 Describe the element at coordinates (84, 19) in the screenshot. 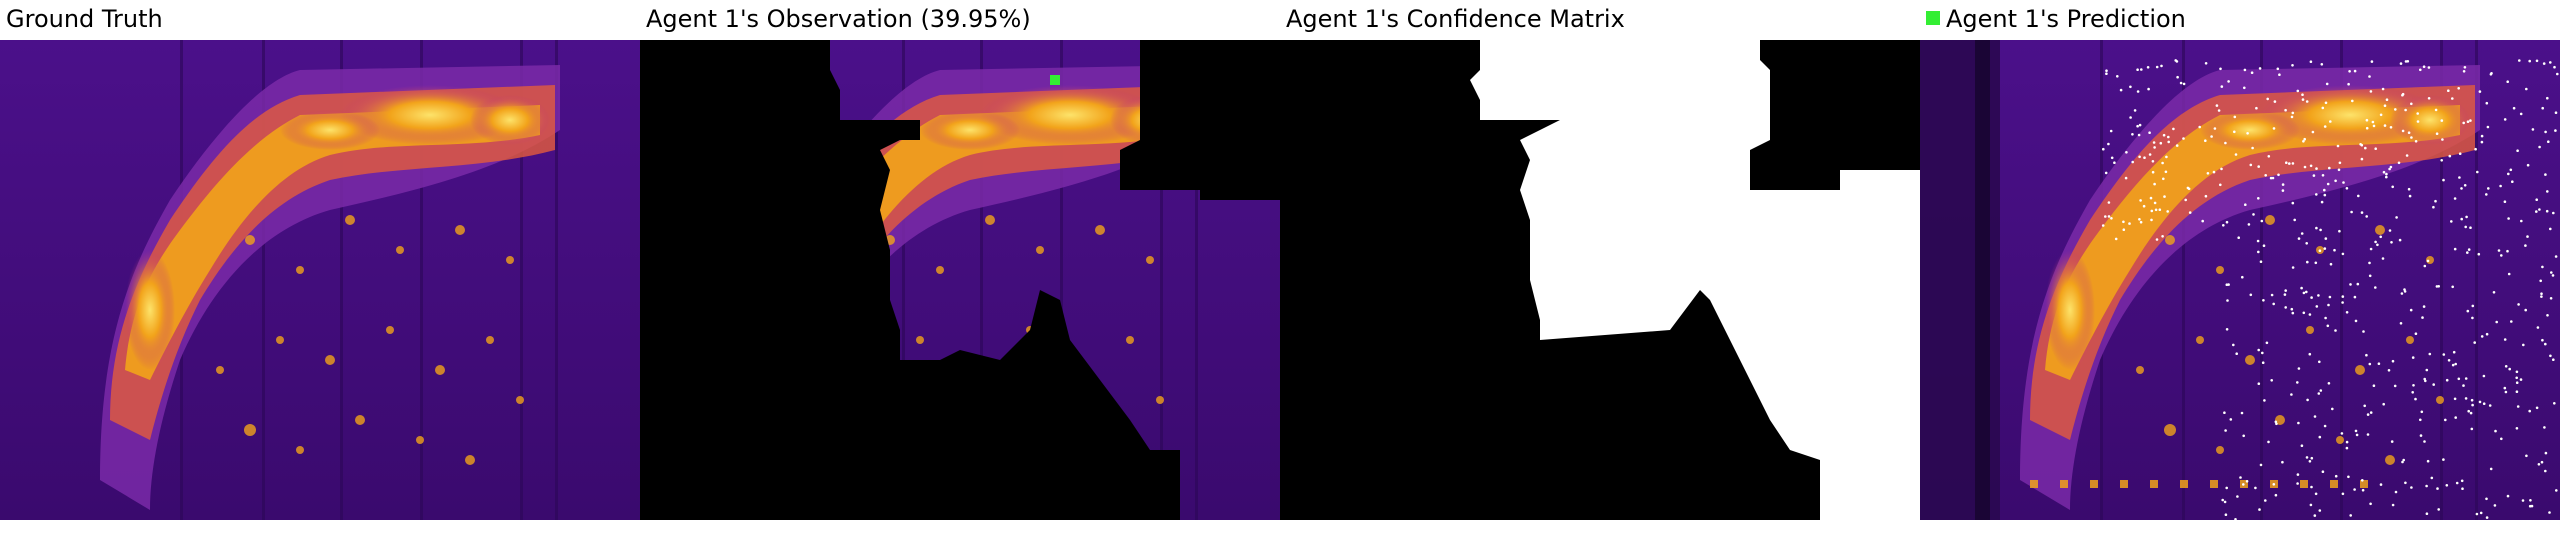

I see `ground-truth-title: Ground Truth` at that location.